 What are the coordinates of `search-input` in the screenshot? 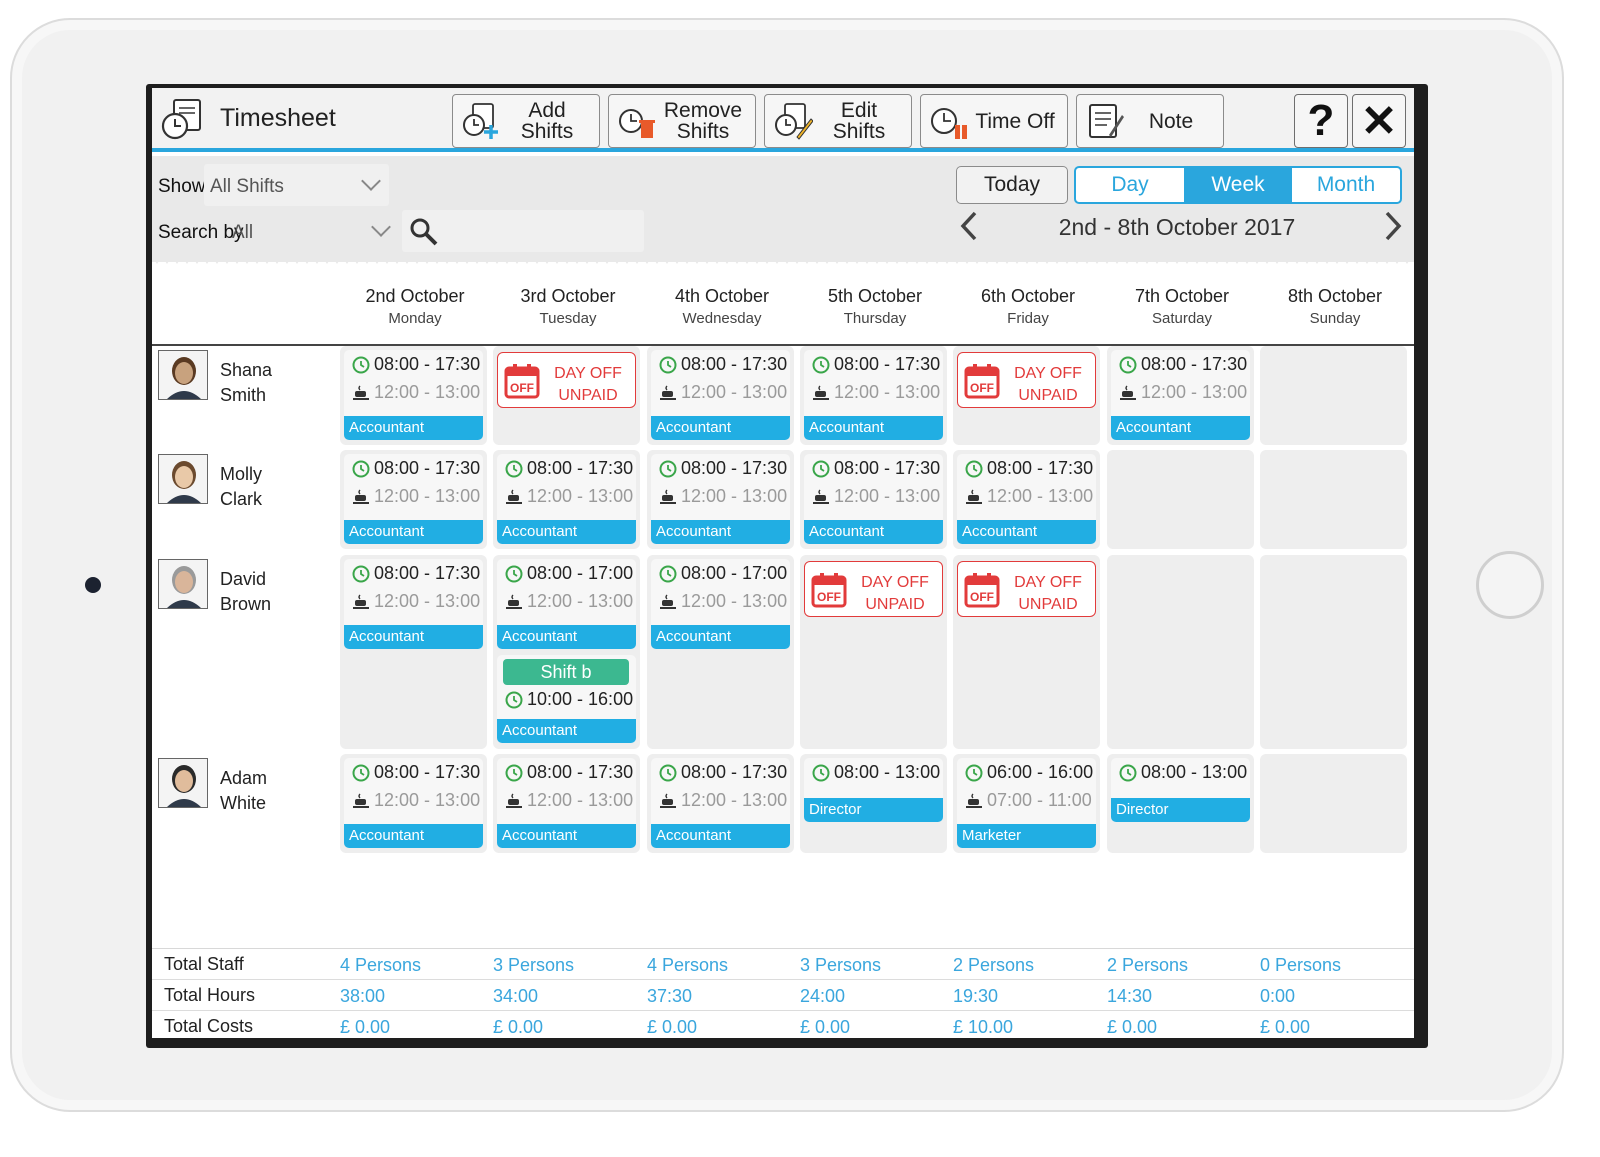 It's located at (523, 231).